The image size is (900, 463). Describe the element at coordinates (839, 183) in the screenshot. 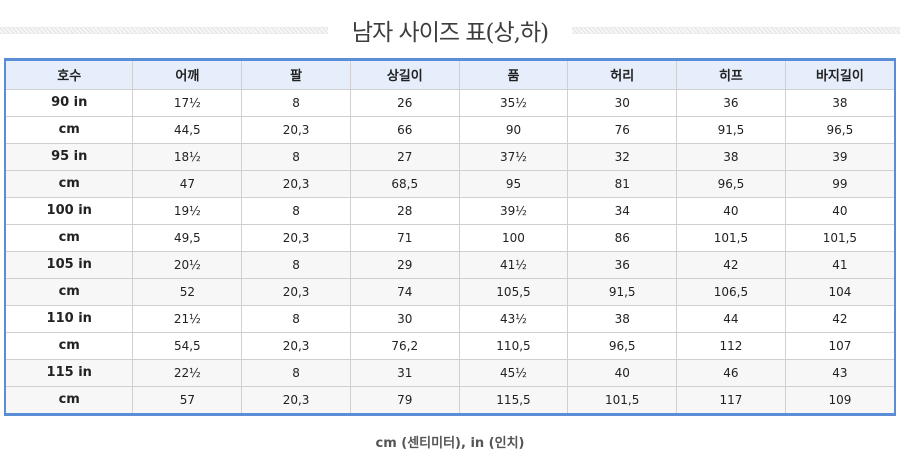

I see `table-cell: 99` at that location.